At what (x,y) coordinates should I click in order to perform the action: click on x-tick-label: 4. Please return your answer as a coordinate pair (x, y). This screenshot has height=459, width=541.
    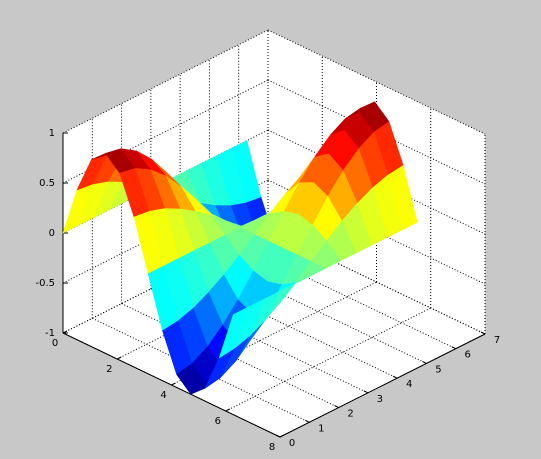
    Looking at the image, I should click on (163, 395).